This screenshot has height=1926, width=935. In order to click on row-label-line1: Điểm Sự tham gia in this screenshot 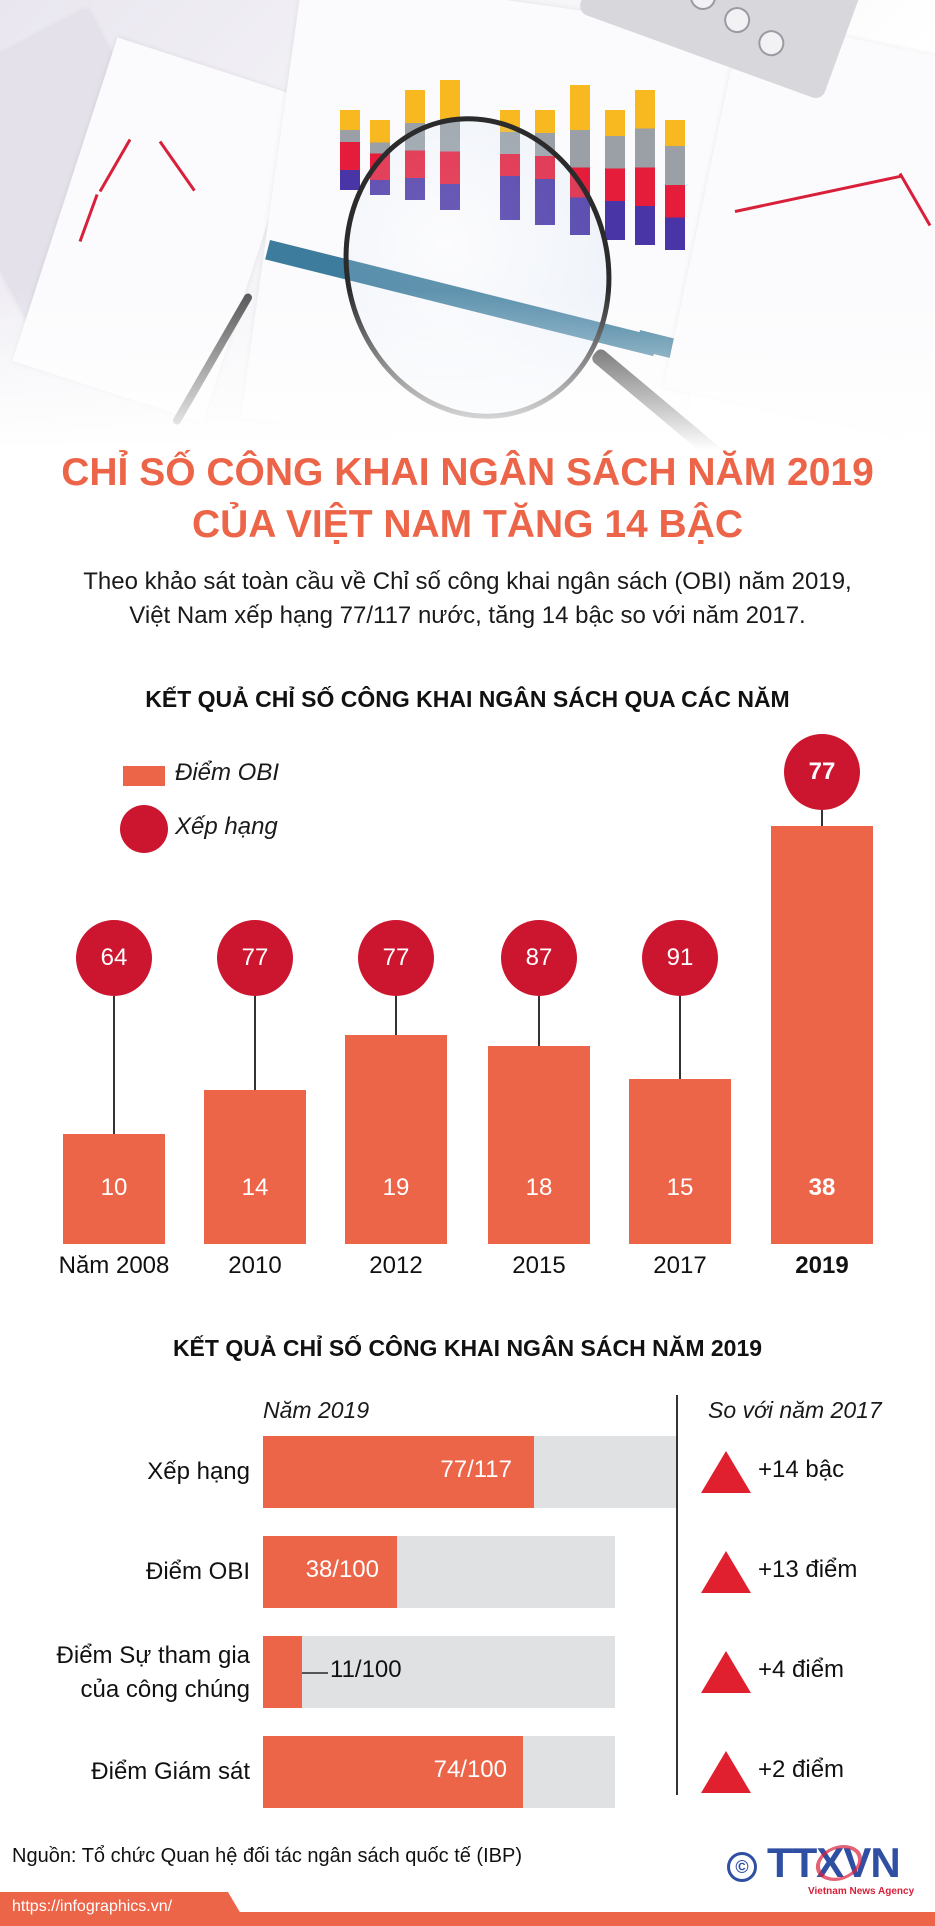, I will do `click(153, 1655)`.